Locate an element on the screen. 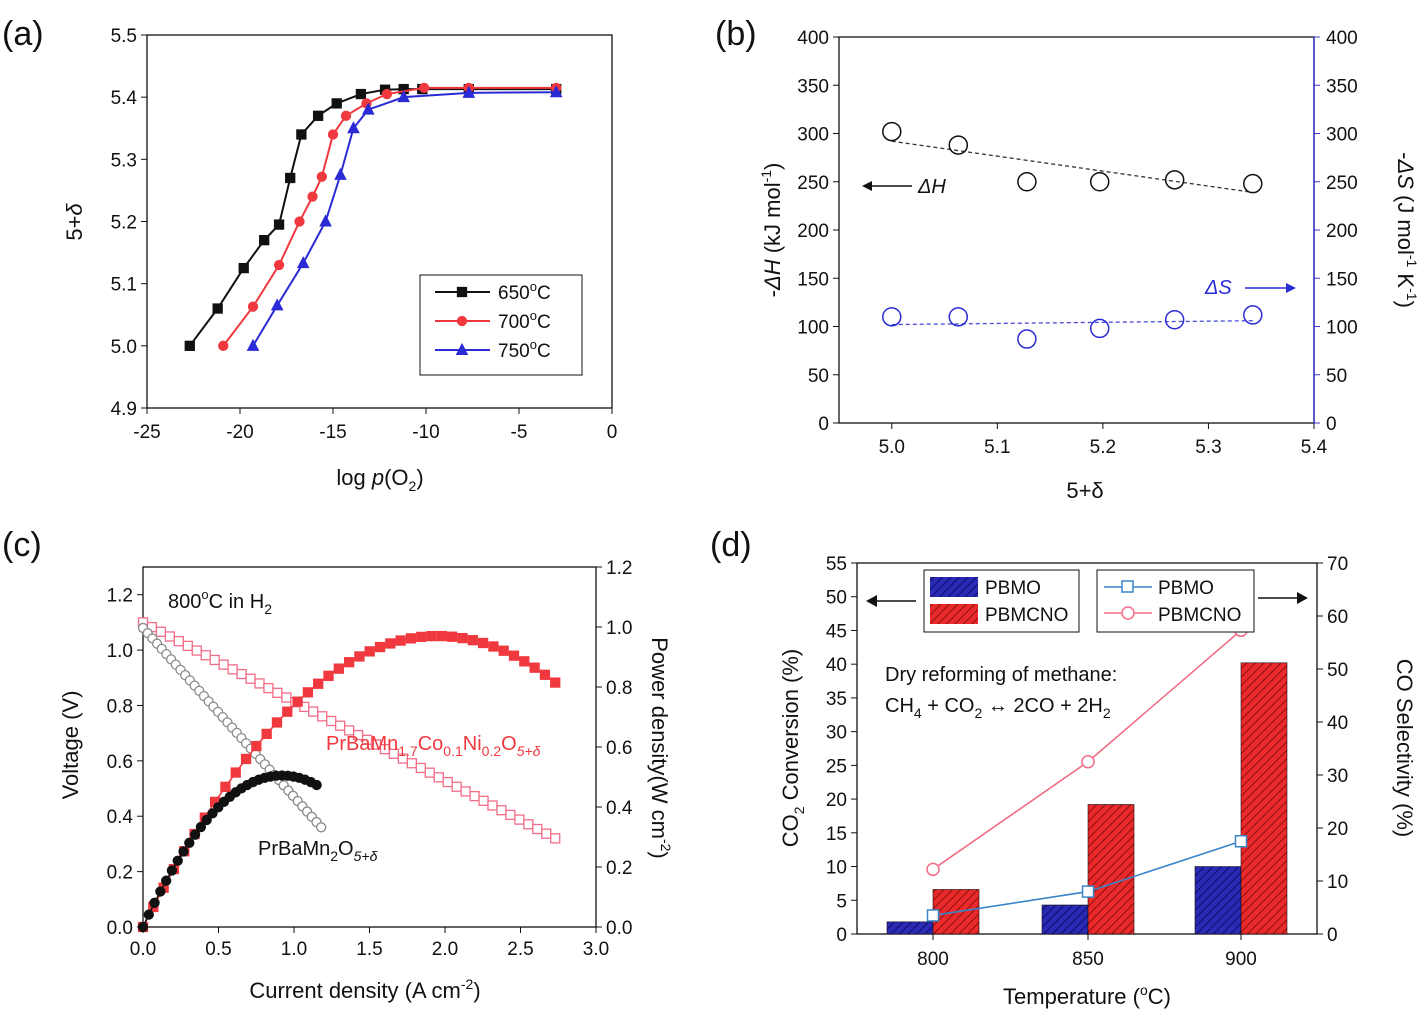 The width and height of the screenshot is (1418, 1012). panel-d-ylabel-right: CO Selectivity (%) is located at coordinates (1404, 748).